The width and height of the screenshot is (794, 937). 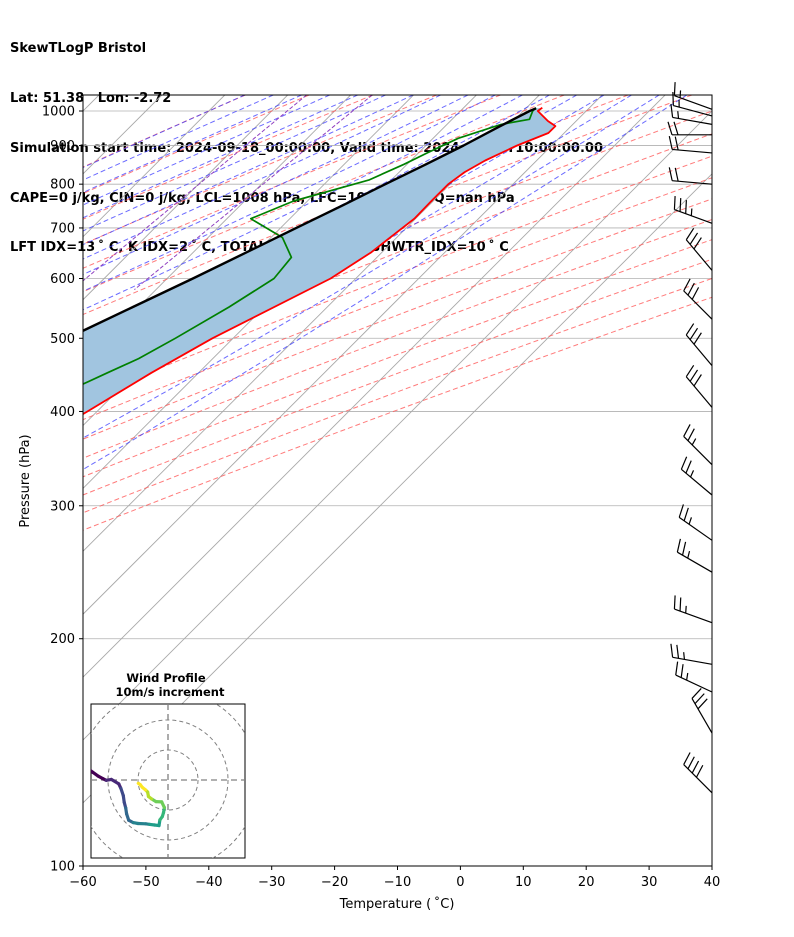 I want to click on hodograph-inset: Wind Profile 10m/s increment, so click(x=168, y=765).